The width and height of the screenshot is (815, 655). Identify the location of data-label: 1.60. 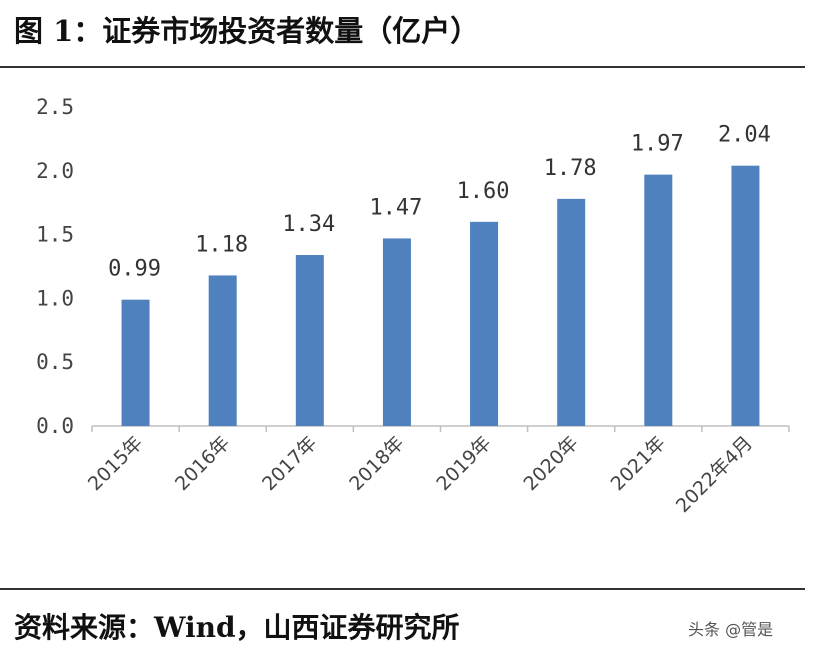
(483, 191).